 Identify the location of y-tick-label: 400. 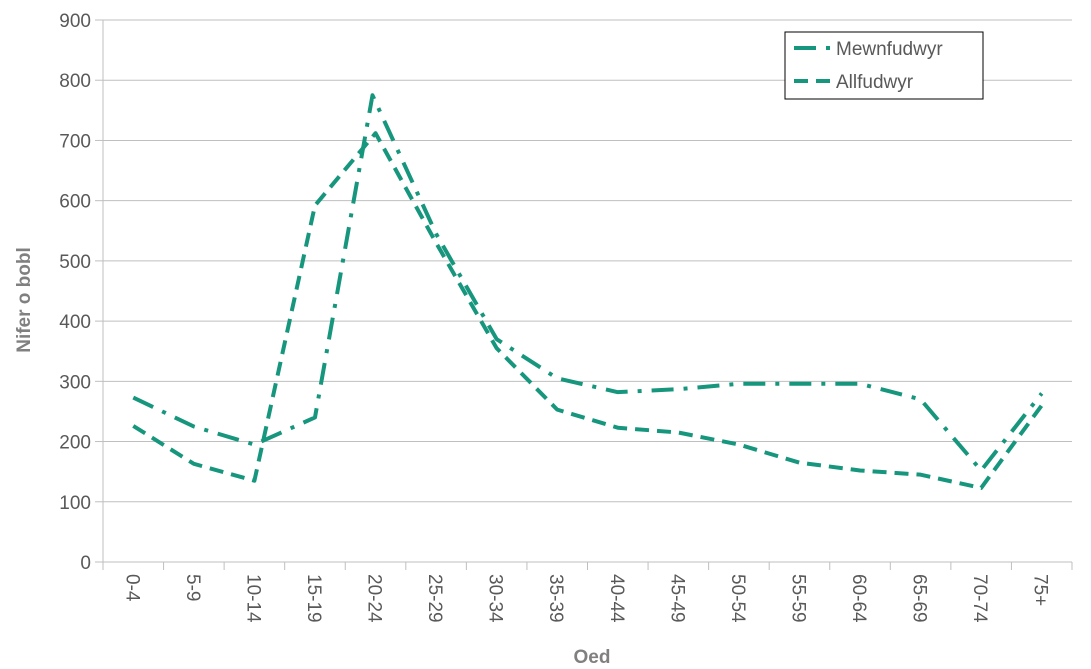
(75, 322).